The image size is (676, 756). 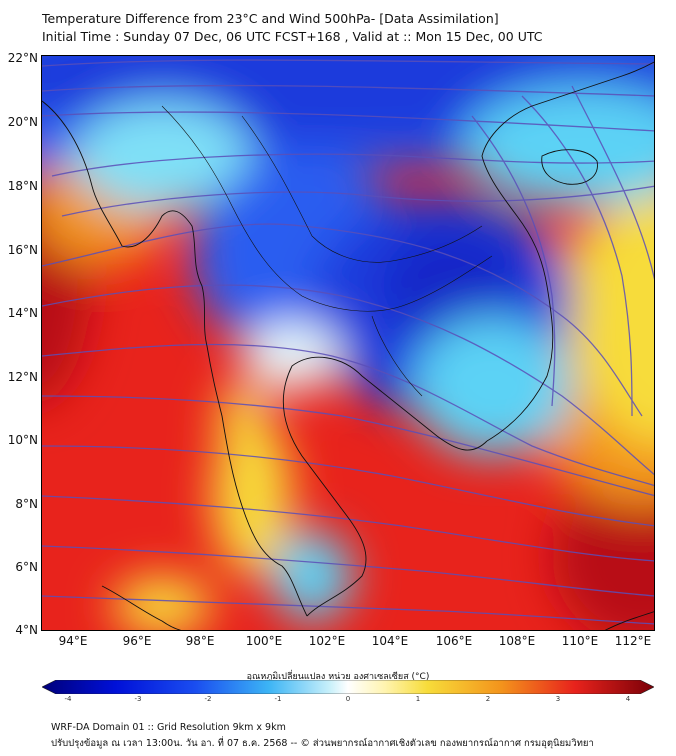 I want to click on colorbar-tick: 3, so click(x=558, y=699).